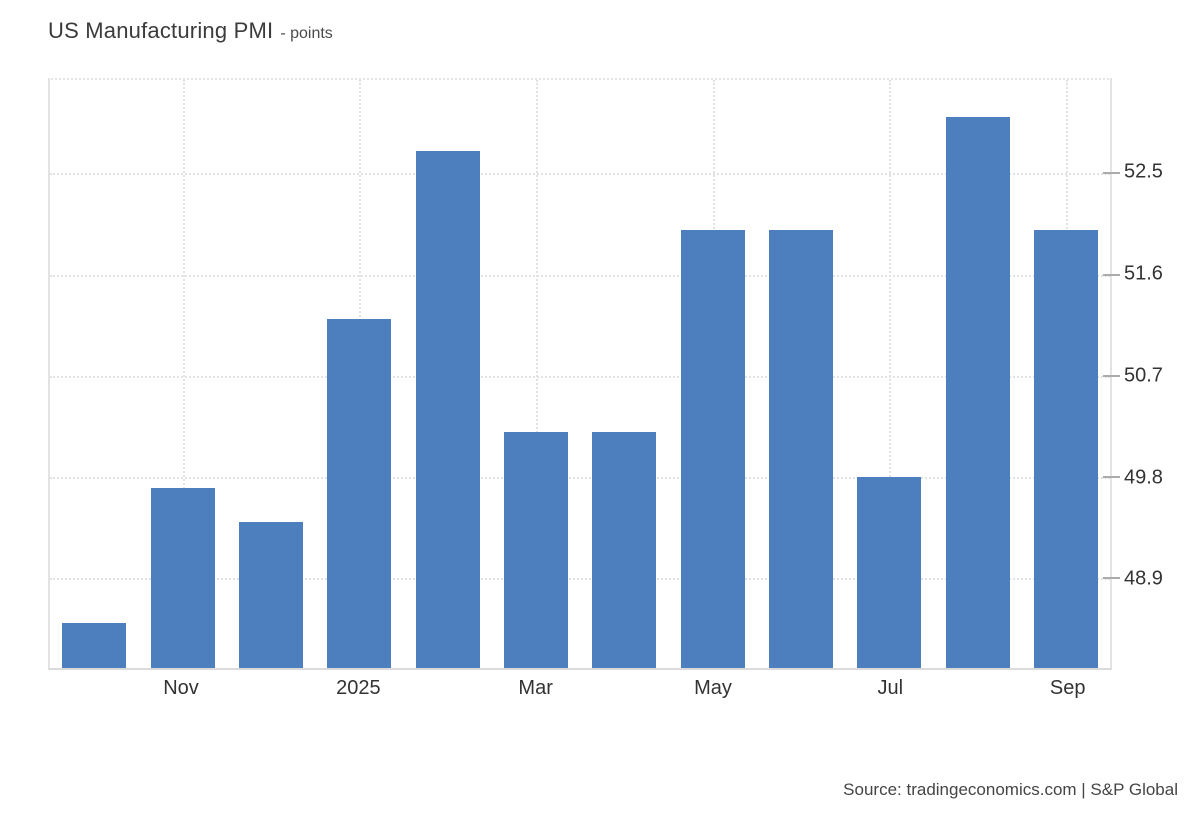  Describe the element at coordinates (1143, 578) in the screenshot. I see `y-tick-label-48.9: 48.9` at that location.